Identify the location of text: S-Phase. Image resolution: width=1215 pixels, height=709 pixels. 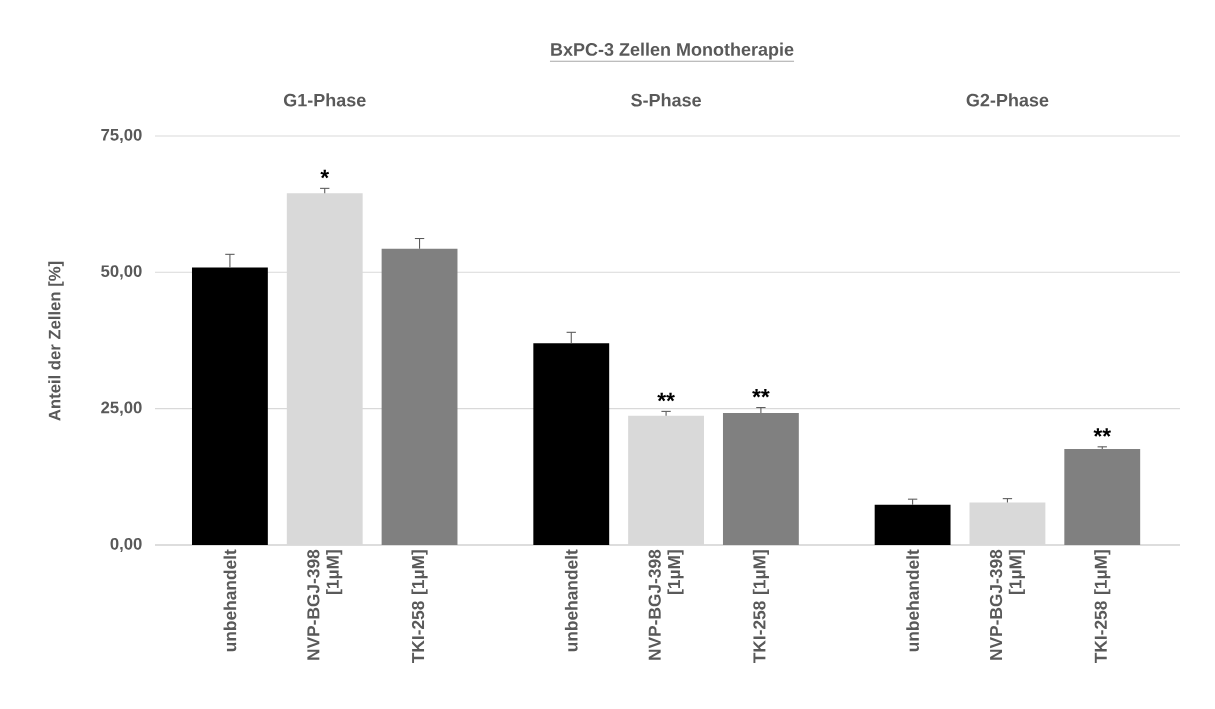
(666, 100).